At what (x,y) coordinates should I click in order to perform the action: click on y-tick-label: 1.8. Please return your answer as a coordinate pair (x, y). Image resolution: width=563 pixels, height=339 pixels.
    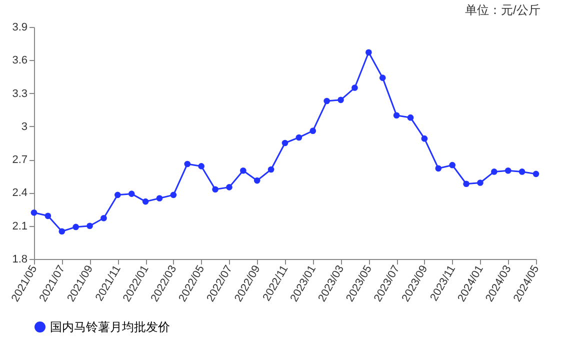
    Looking at the image, I should click on (20, 260).